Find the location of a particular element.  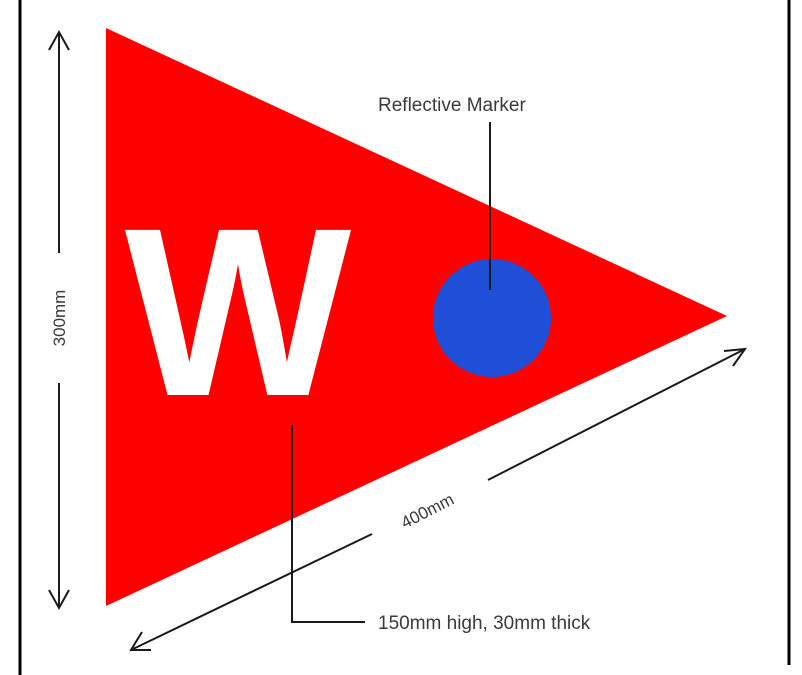

letter-spec-label: 150mm high, 30mm thick is located at coordinates (484, 623).